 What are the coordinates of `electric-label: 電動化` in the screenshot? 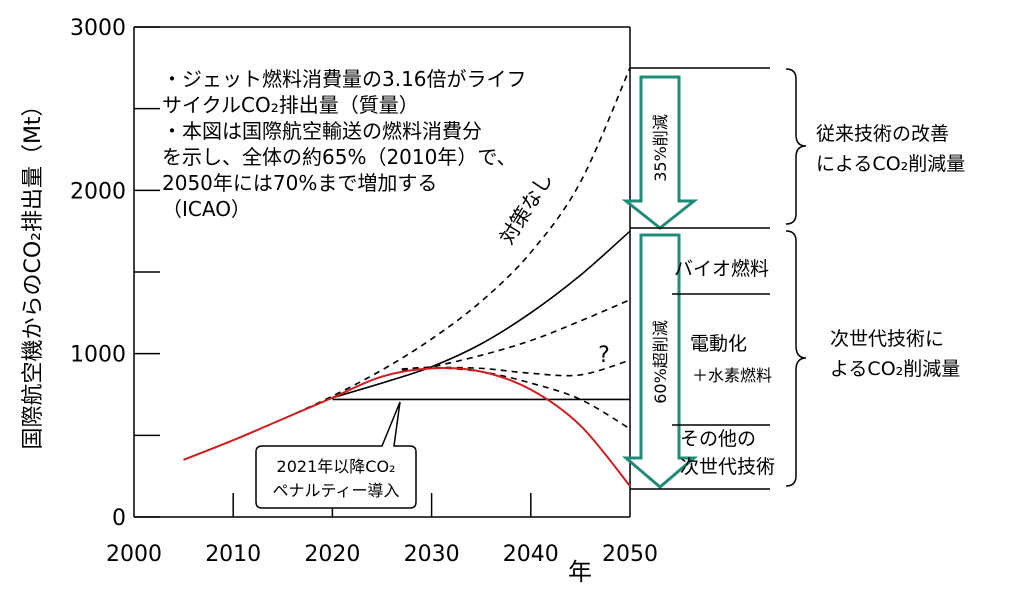 It's located at (718, 344).